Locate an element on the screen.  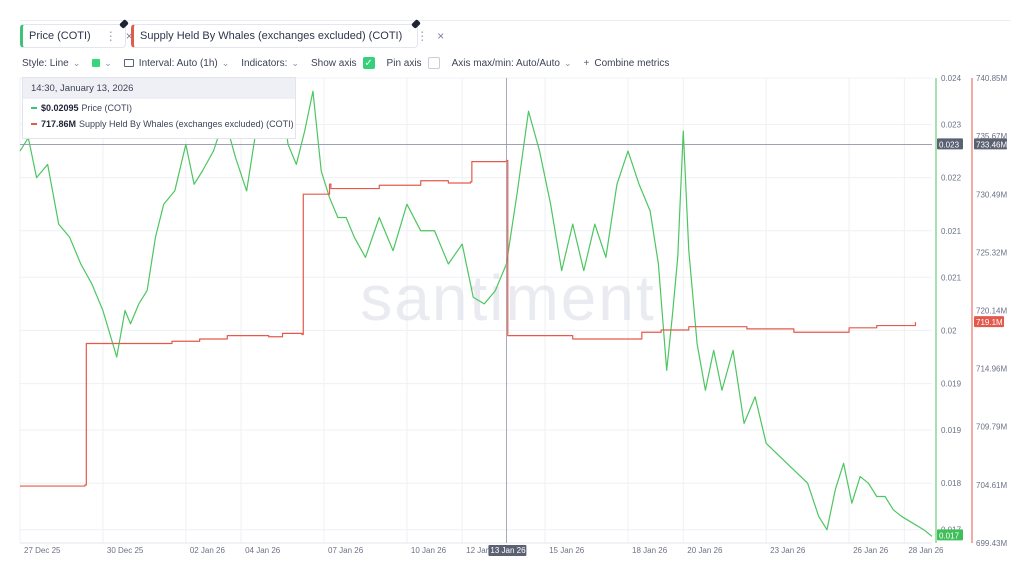
price-tick-label: 0.018 is located at coordinates (951, 483).